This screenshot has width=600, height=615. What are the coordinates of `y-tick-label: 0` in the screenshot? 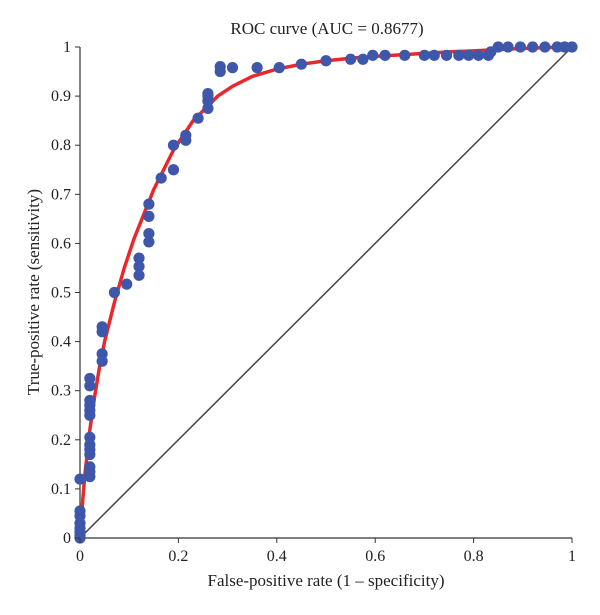 It's located at (67, 538).